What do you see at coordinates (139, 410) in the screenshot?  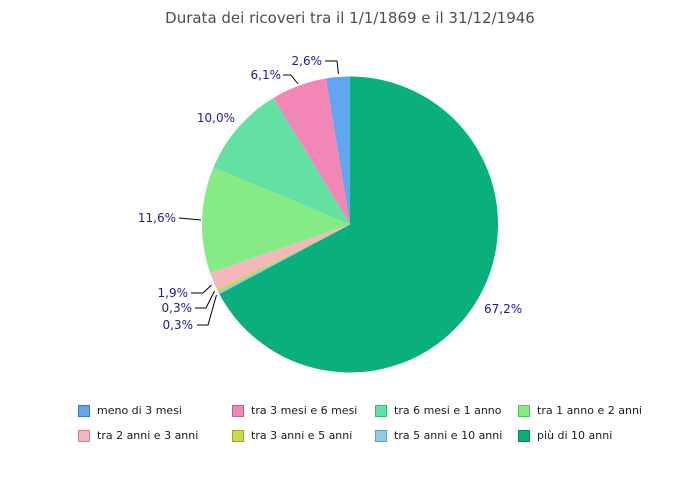 I see `legend-label: meno di 3 mesi` at bounding box center [139, 410].